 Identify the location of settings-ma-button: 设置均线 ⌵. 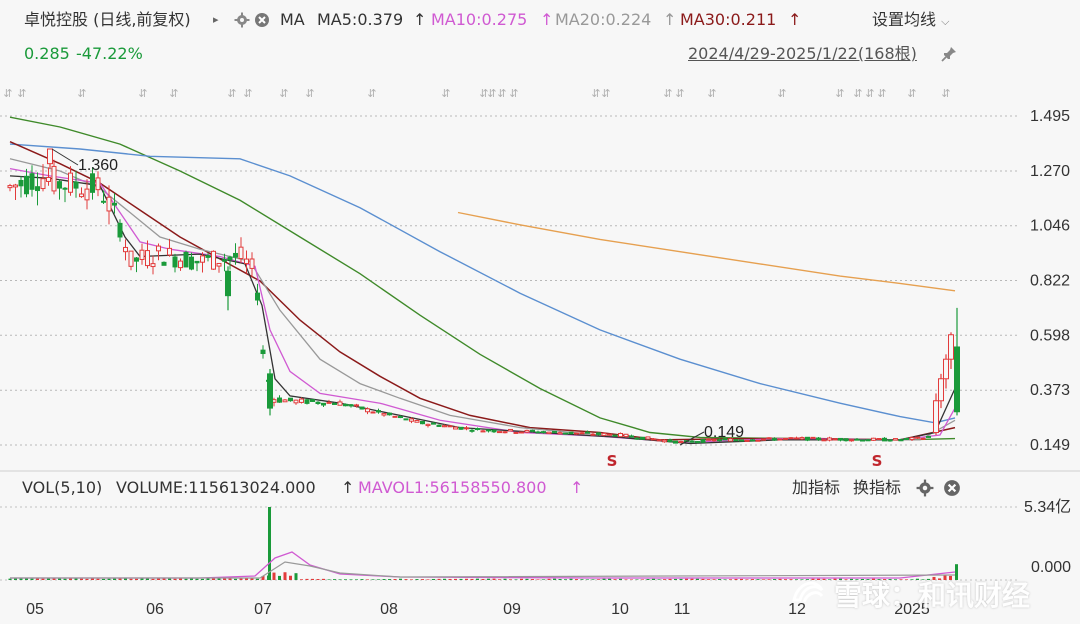
(910, 21).